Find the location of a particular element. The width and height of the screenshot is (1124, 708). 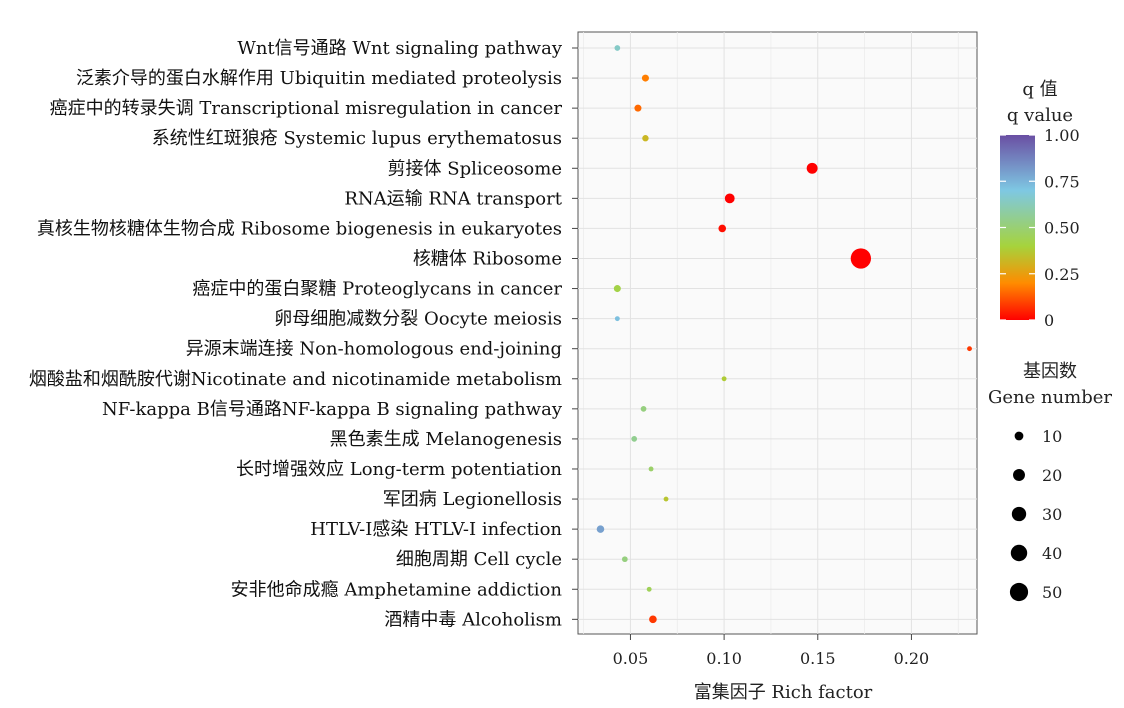

q-tick-label: 1.00 is located at coordinates (1062, 135).